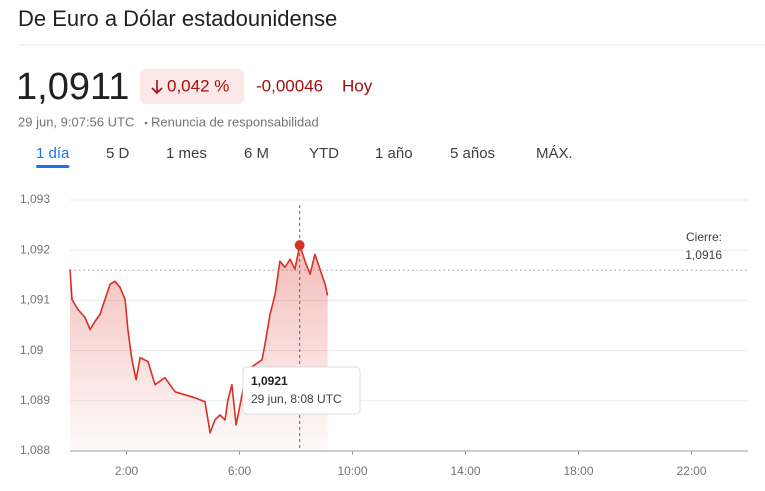 The height and width of the screenshot is (491, 765). I want to click on y-tick-label: 1,093, so click(35, 199).